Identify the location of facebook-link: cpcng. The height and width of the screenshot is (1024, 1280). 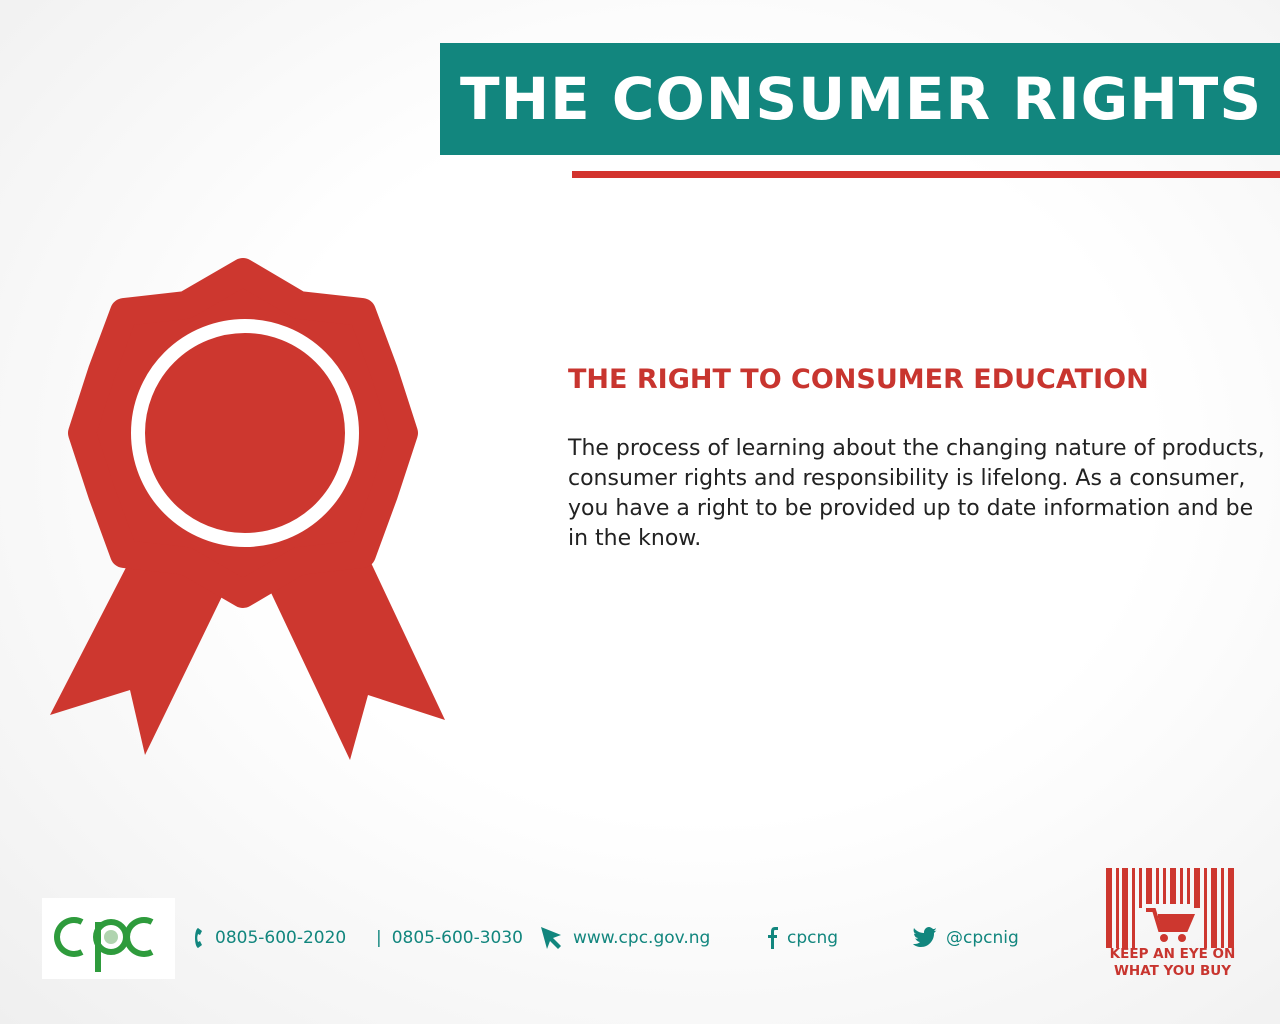
(802, 938).